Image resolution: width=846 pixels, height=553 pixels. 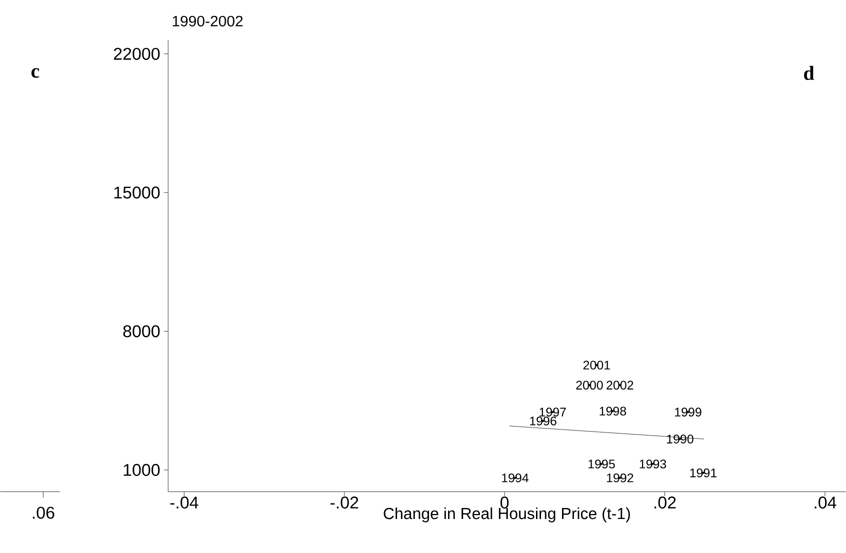 What do you see at coordinates (141, 331) in the screenshot?
I see `y-tick-label: 8000` at bounding box center [141, 331].